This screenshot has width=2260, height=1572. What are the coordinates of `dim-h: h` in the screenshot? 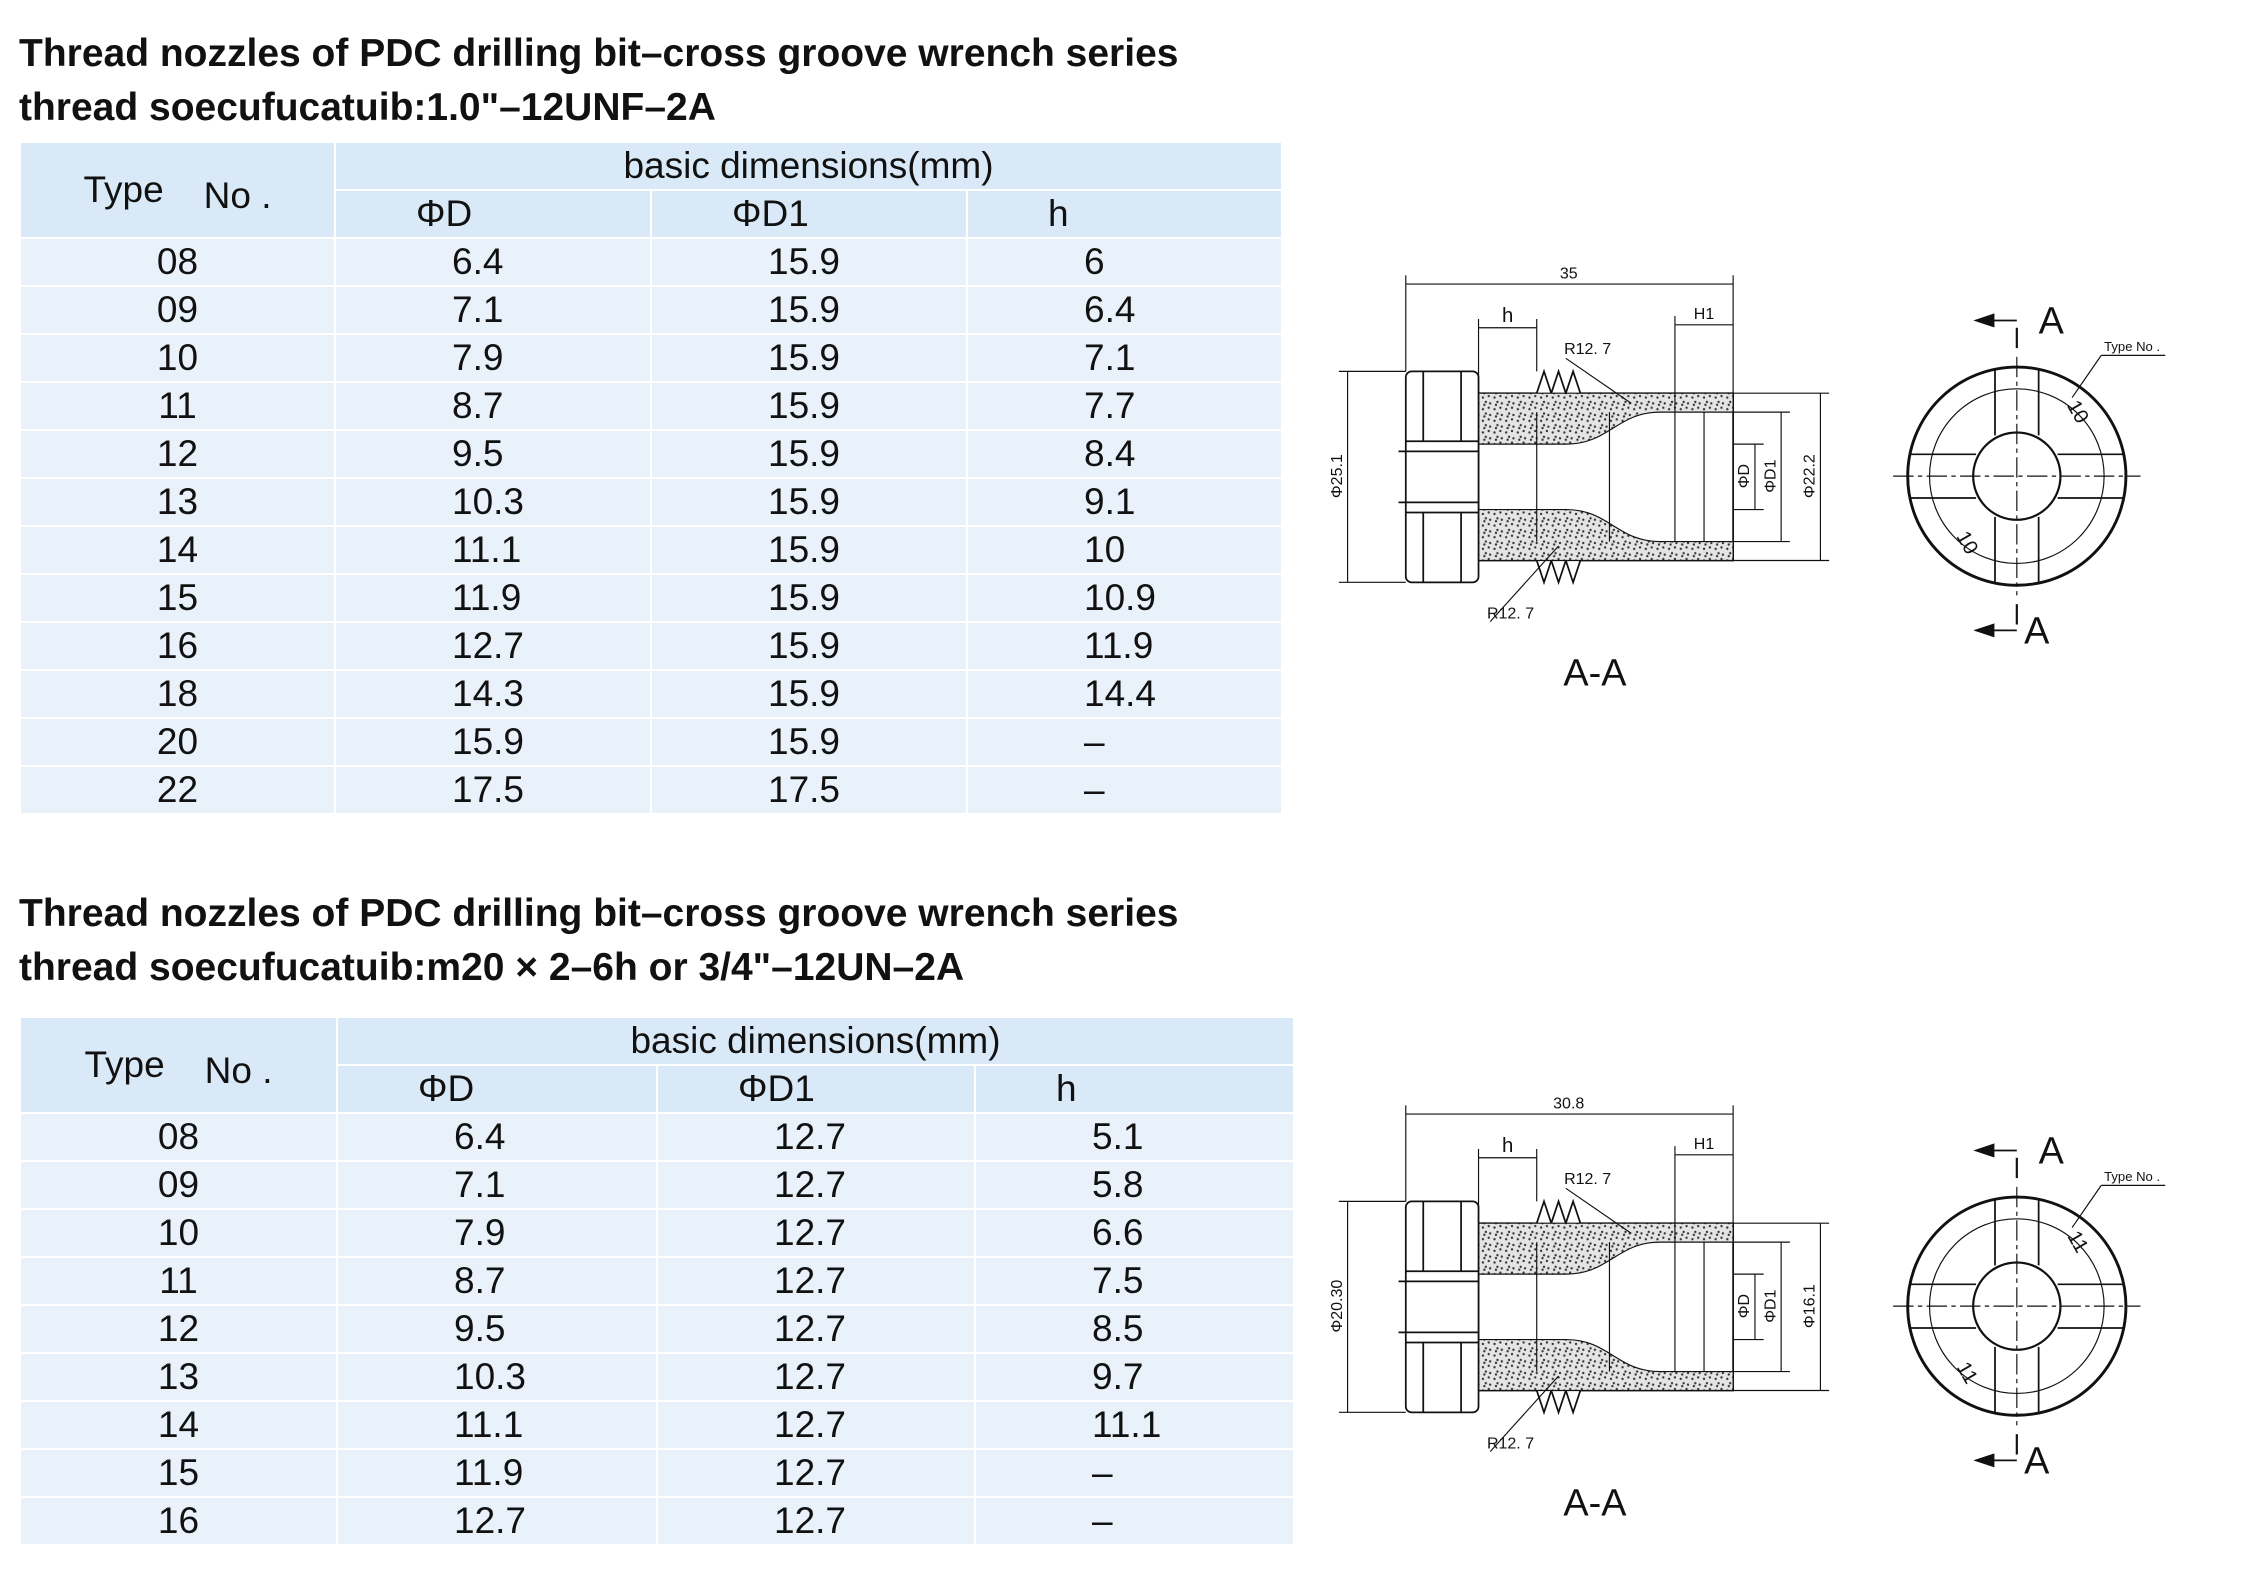 It's located at (1507, 316).